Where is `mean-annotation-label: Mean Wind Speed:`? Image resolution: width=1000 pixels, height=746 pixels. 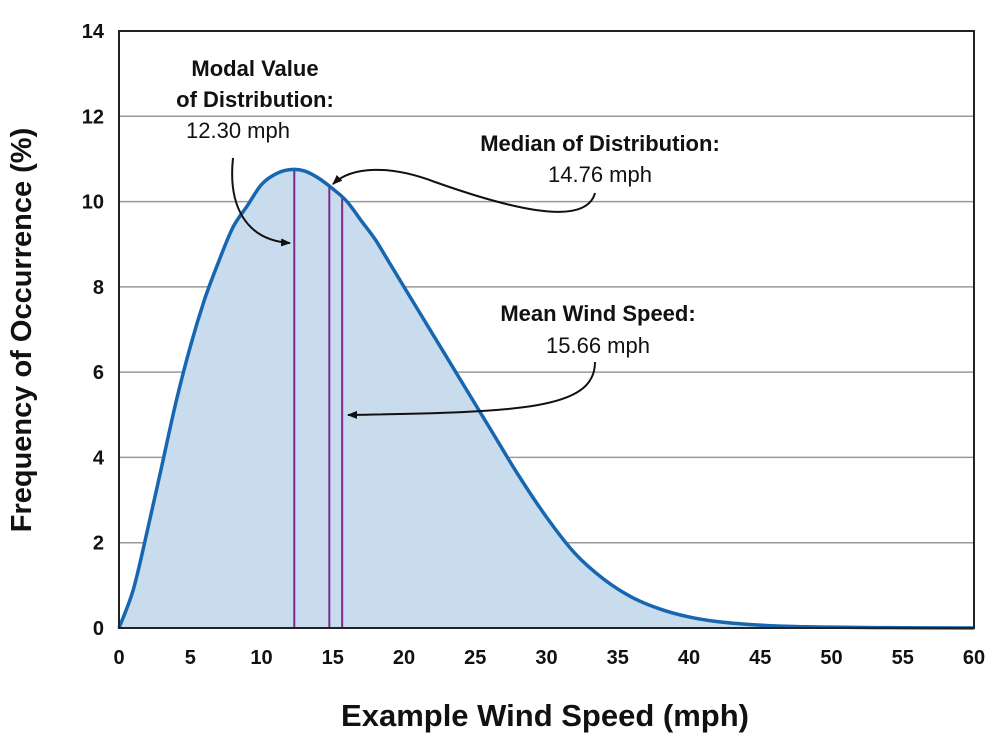
mean-annotation-label: Mean Wind Speed: is located at coordinates (597, 313).